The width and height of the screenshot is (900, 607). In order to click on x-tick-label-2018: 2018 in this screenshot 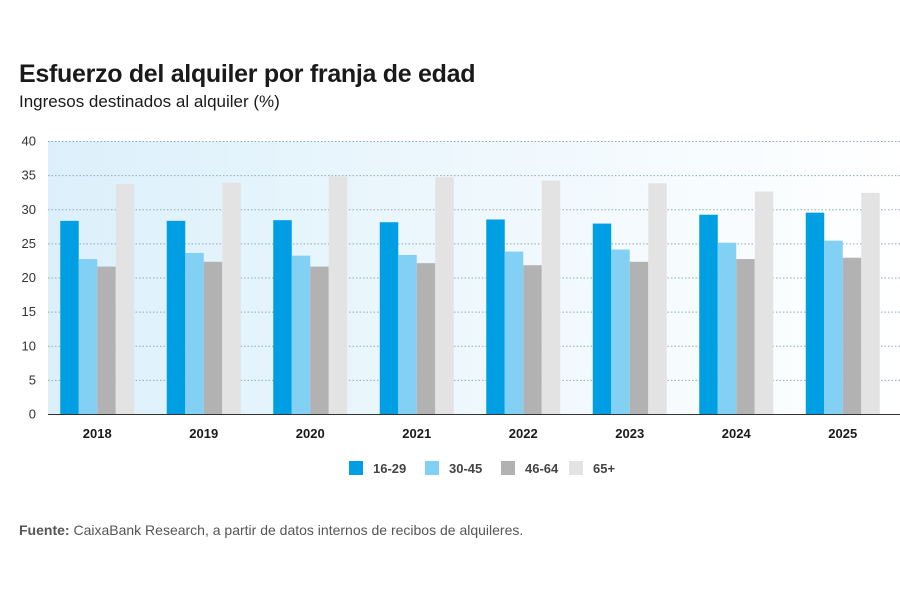, I will do `click(97, 433)`.